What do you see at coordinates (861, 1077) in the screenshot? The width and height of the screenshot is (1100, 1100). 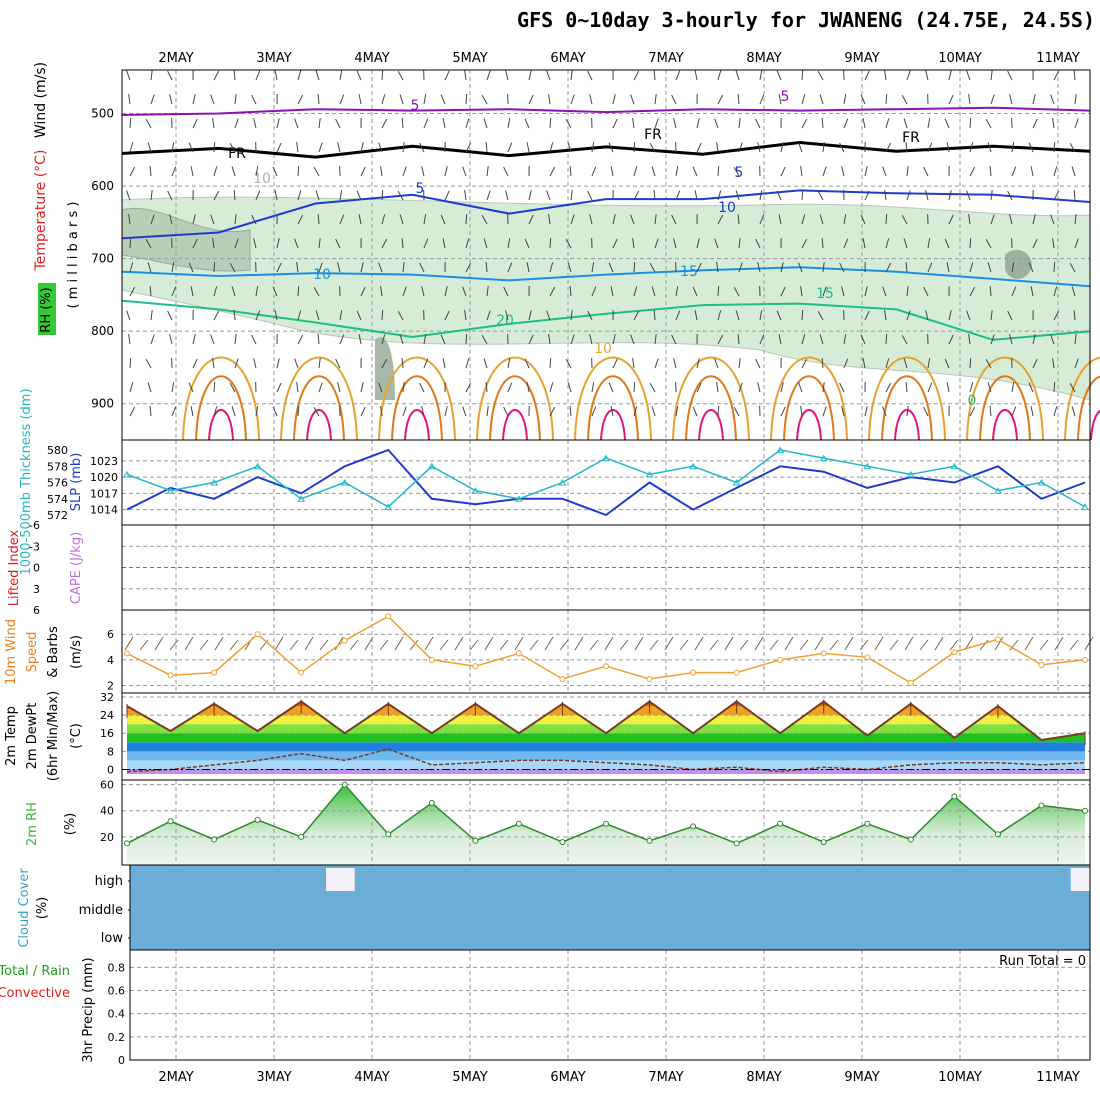 I see `x-tick-bottom: 9MAY` at bounding box center [861, 1077].